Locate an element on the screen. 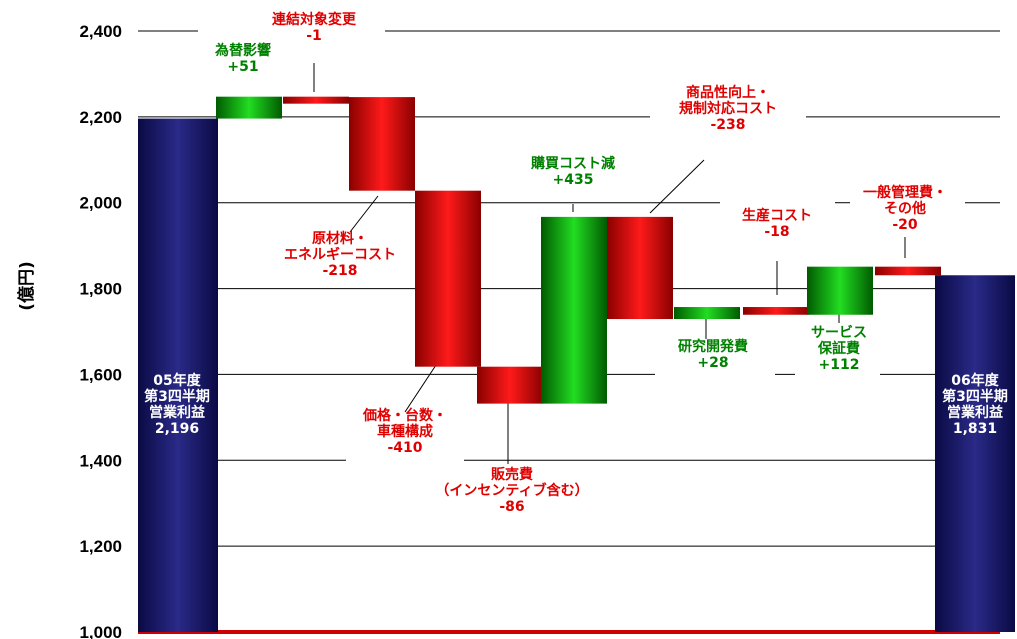 The width and height of the screenshot is (1017, 639). y-tick-label: 2,200 is located at coordinates (100, 117).